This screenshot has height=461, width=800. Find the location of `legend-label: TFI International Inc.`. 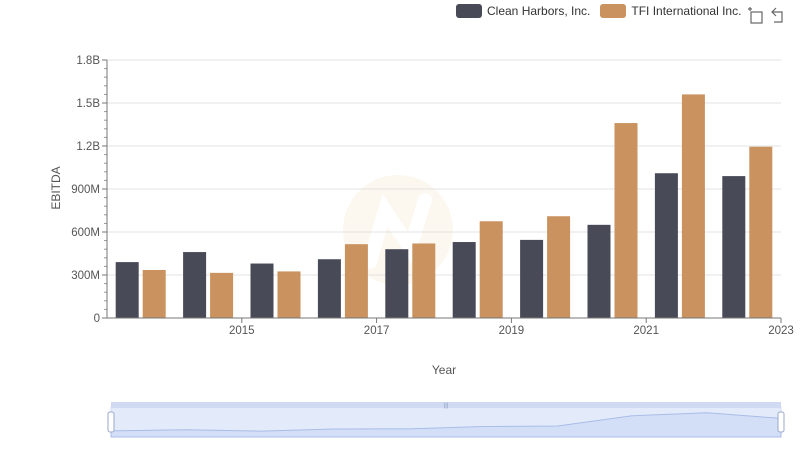

legend-label: TFI International Inc. is located at coordinates (686, 11).